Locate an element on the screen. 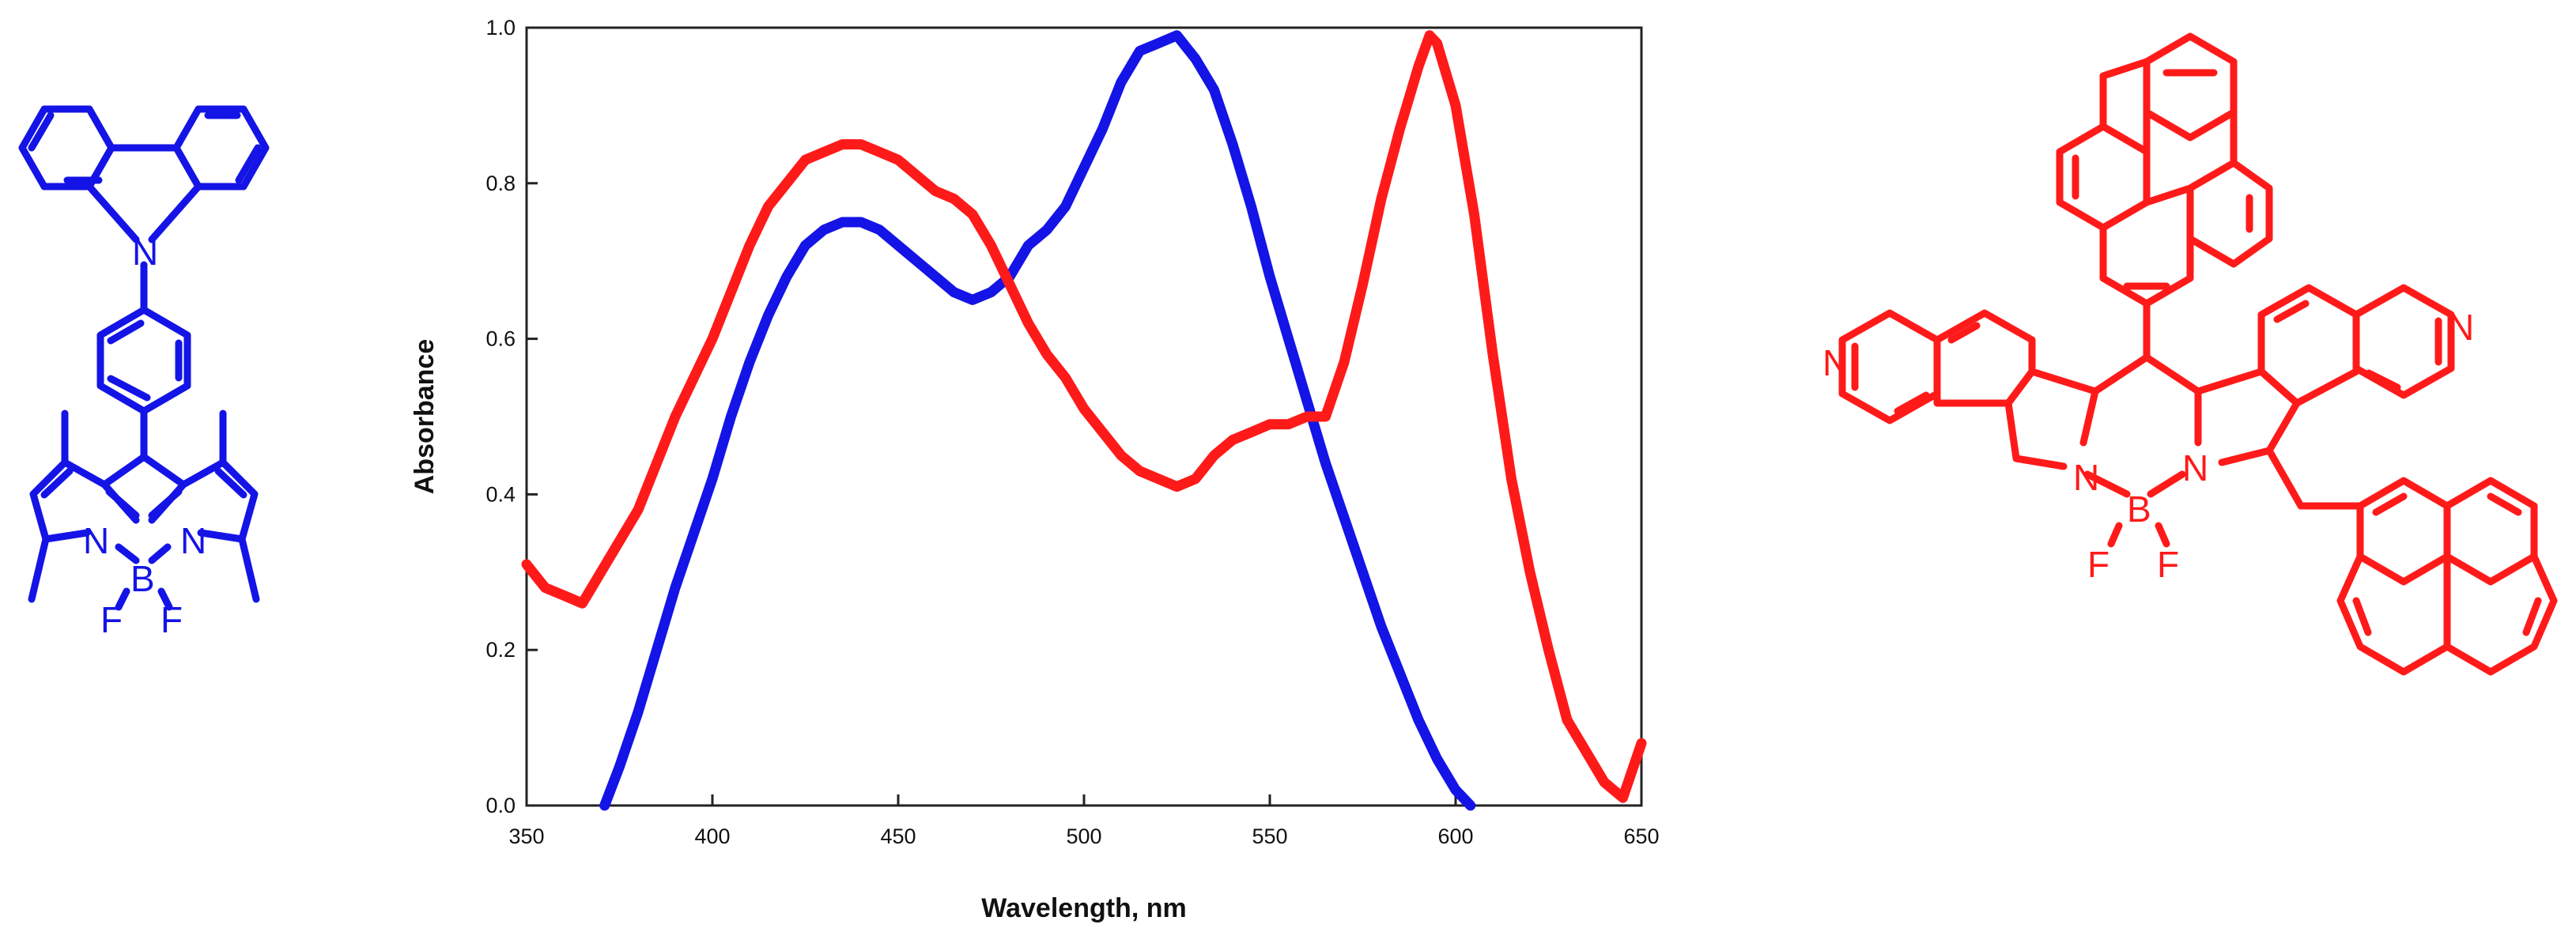 The height and width of the screenshot is (947, 2576). left-molecule-atoms: N N B N F F is located at coordinates (144, 436).